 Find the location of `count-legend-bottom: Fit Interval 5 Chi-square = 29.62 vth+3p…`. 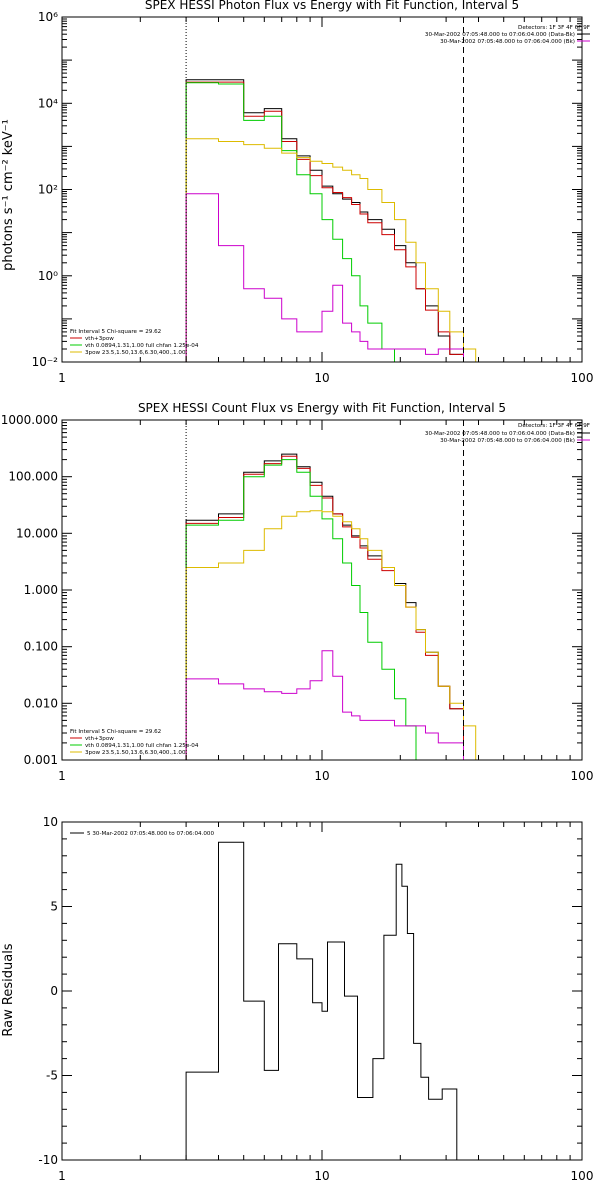

count-legend-bottom: Fit Interval 5 Chi-square = 29.62 vth+3p… is located at coordinates (134, 742).